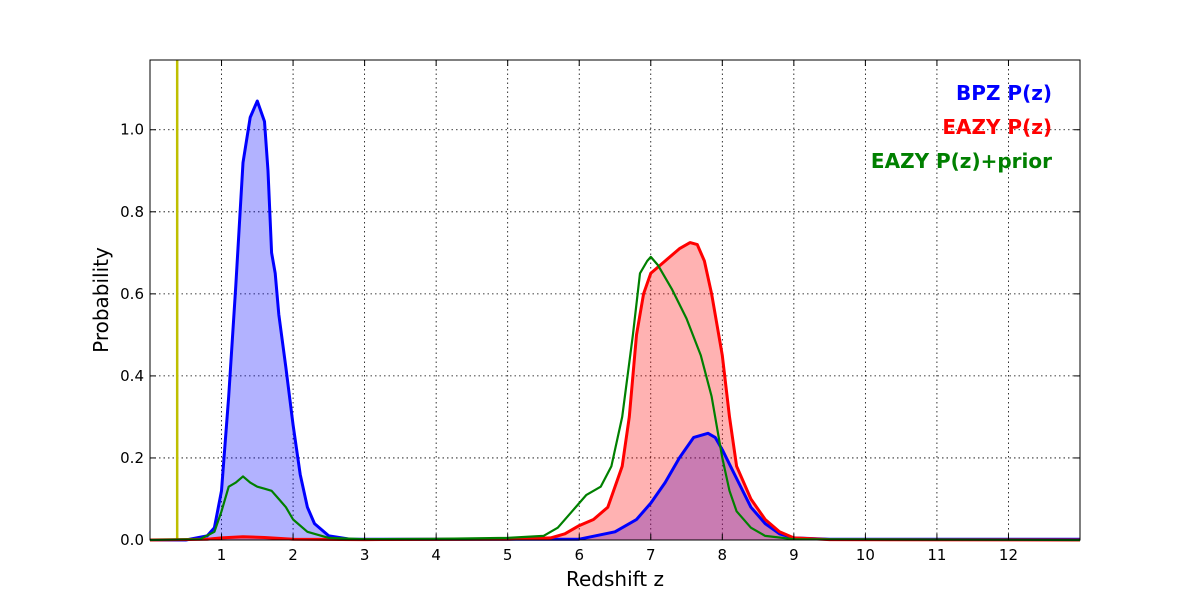 Image resolution: width=1200 pixels, height=600 pixels. Describe the element at coordinates (101, 300) in the screenshot. I see `y-axis-label: Probability` at that location.